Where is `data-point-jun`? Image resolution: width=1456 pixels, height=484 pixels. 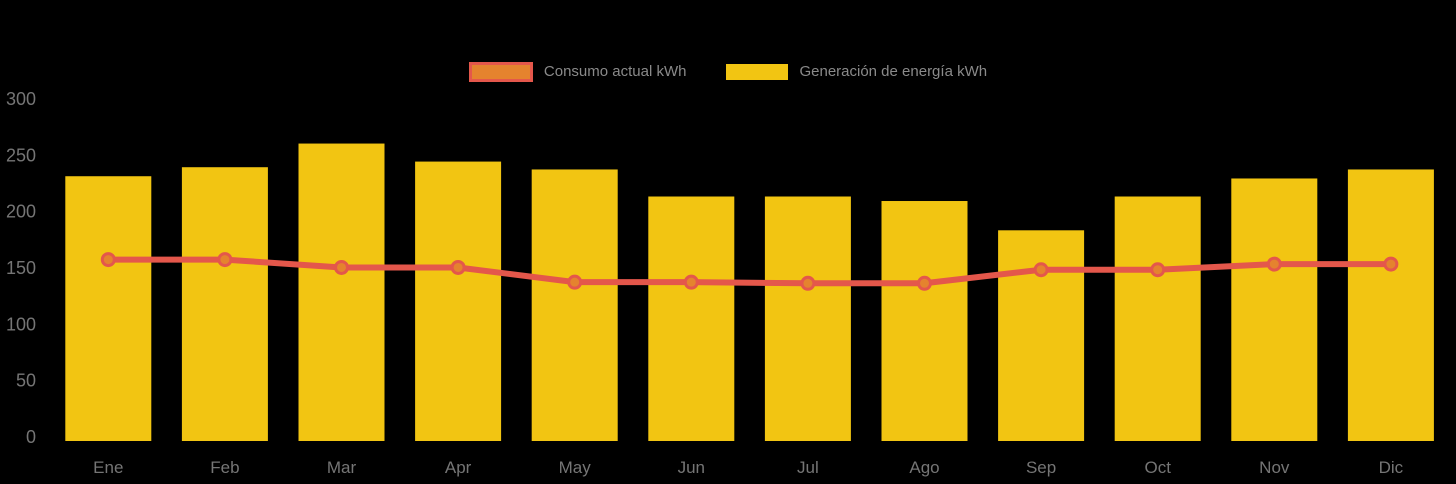 data-point-jun is located at coordinates (691, 282).